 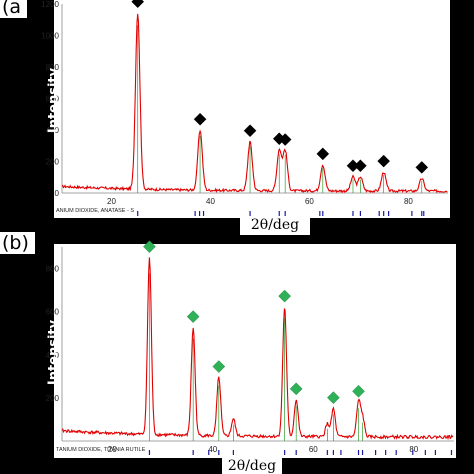 What do you see at coordinates (50, 4) in the screenshot?
I see `y-tick-label: 1200` at bounding box center [50, 4].